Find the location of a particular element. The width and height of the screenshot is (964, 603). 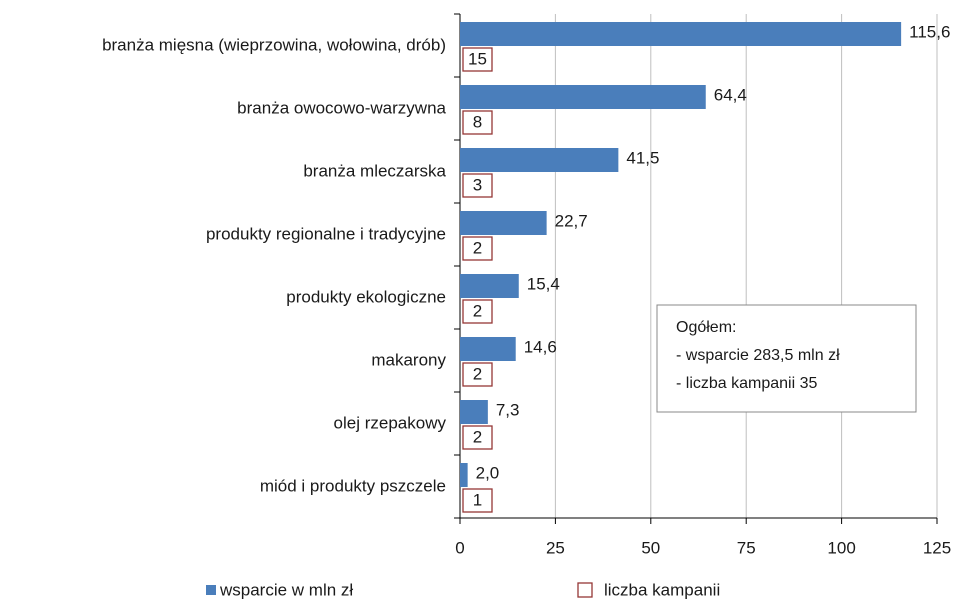

y-tick-label: produkty ekologiczne is located at coordinates (366, 296).